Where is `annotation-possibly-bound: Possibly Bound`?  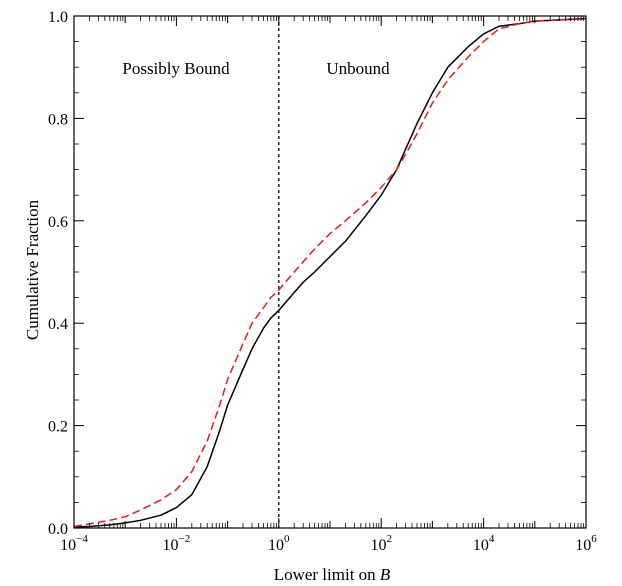 annotation-possibly-bound: Possibly Bound is located at coordinates (176, 68).